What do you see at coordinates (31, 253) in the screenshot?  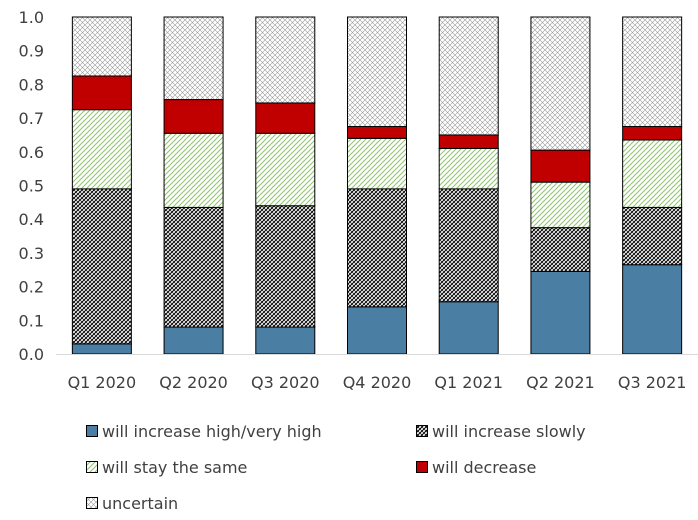 I see `y-tick-label: 0.3` at bounding box center [31, 253].